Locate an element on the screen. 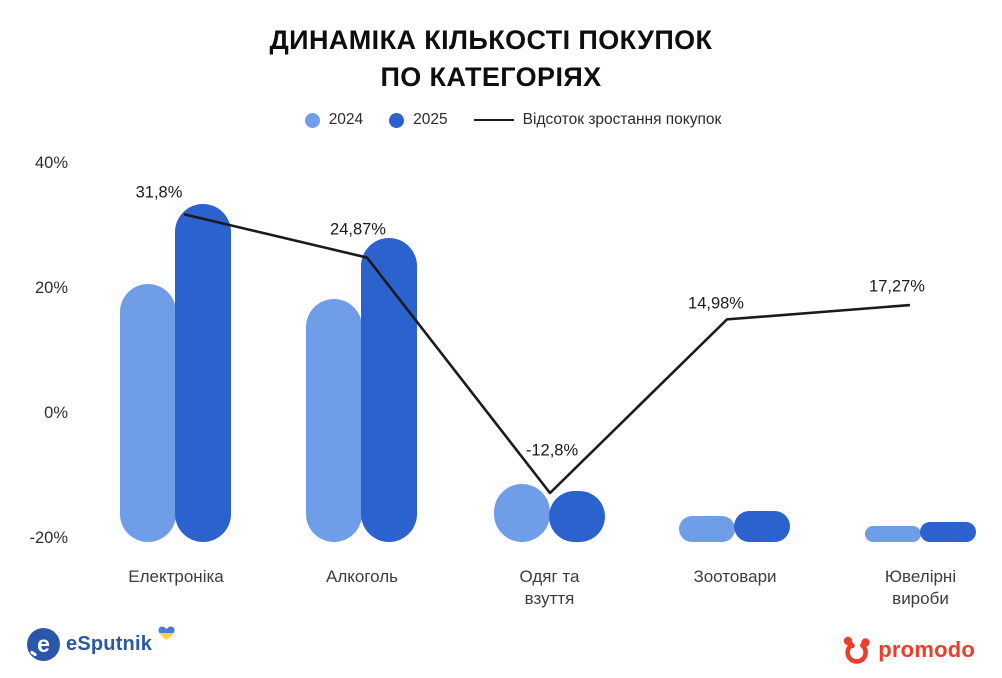  y-axis-tick--20%: -20% is located at coordinates (48, 538).